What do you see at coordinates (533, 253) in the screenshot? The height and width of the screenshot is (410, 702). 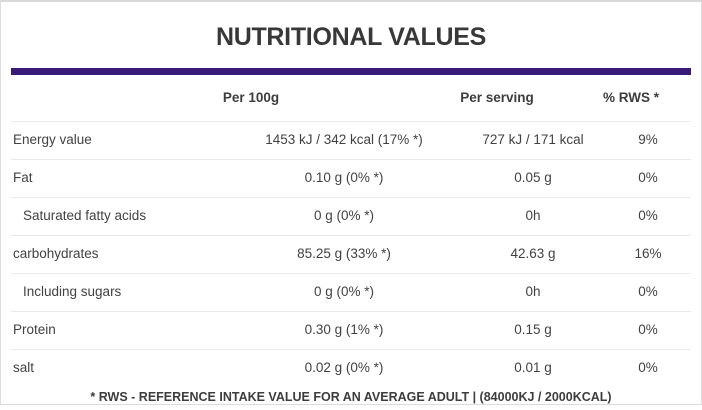 I see `value-per-serving: 42.63 g` at bounding box center [533, 253].